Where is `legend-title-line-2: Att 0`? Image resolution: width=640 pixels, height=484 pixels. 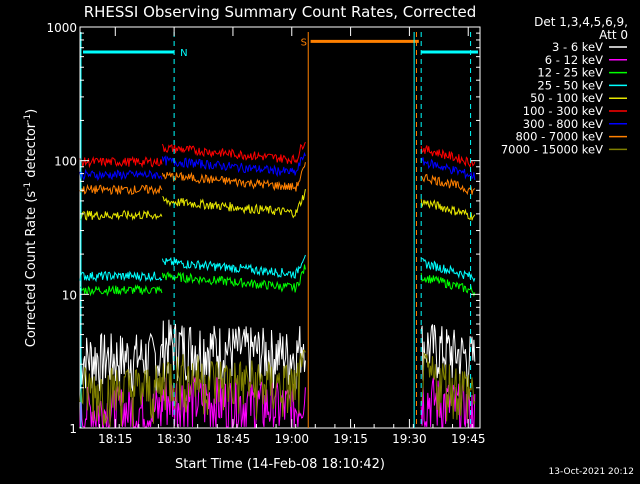
legend-title-line-2: Att 0 is located at coordinates (613, 35).